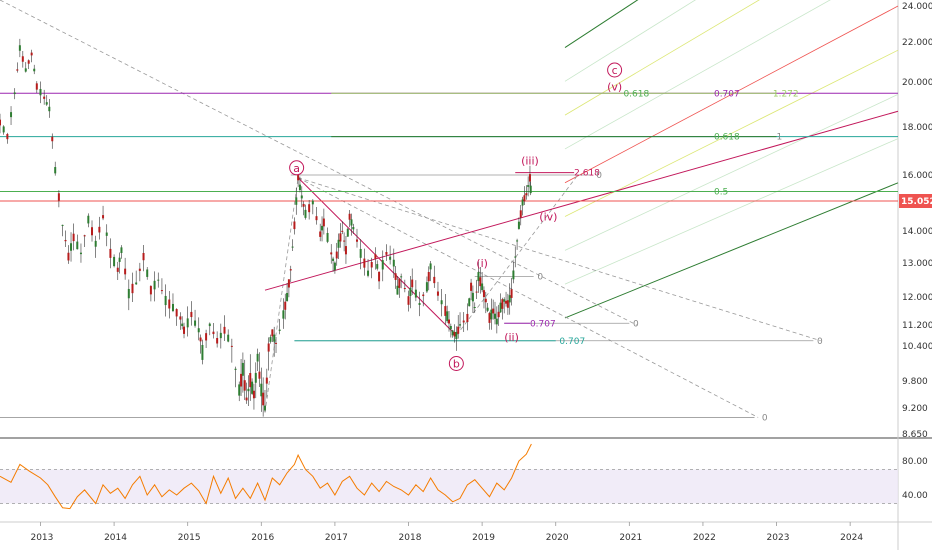 This screenshot has height=550, width=932. I want to click on wave-label: c, so click(615, 70).